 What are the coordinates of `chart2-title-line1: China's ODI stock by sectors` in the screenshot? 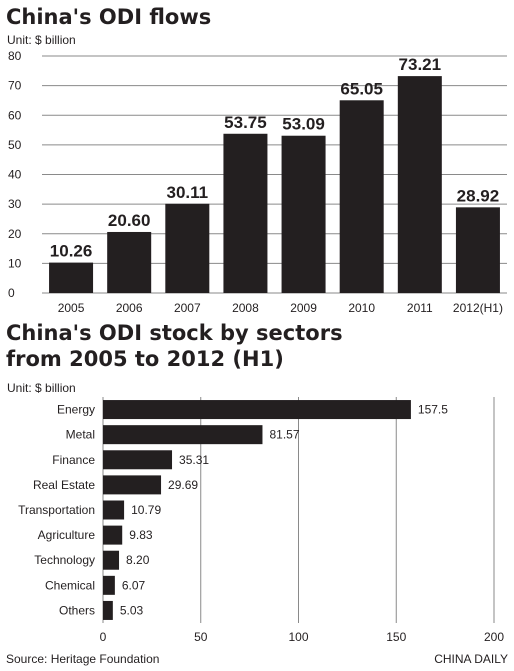 It's located at (174, 333).